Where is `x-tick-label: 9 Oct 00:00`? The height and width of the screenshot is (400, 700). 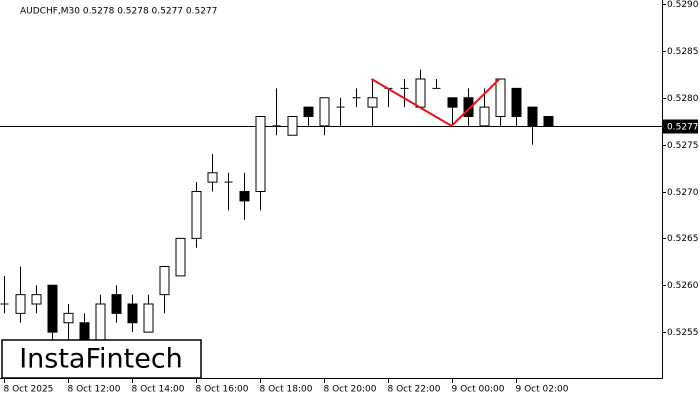 x-tick-label: 9 Oct 00:00 is located at coordinates (478, 390).